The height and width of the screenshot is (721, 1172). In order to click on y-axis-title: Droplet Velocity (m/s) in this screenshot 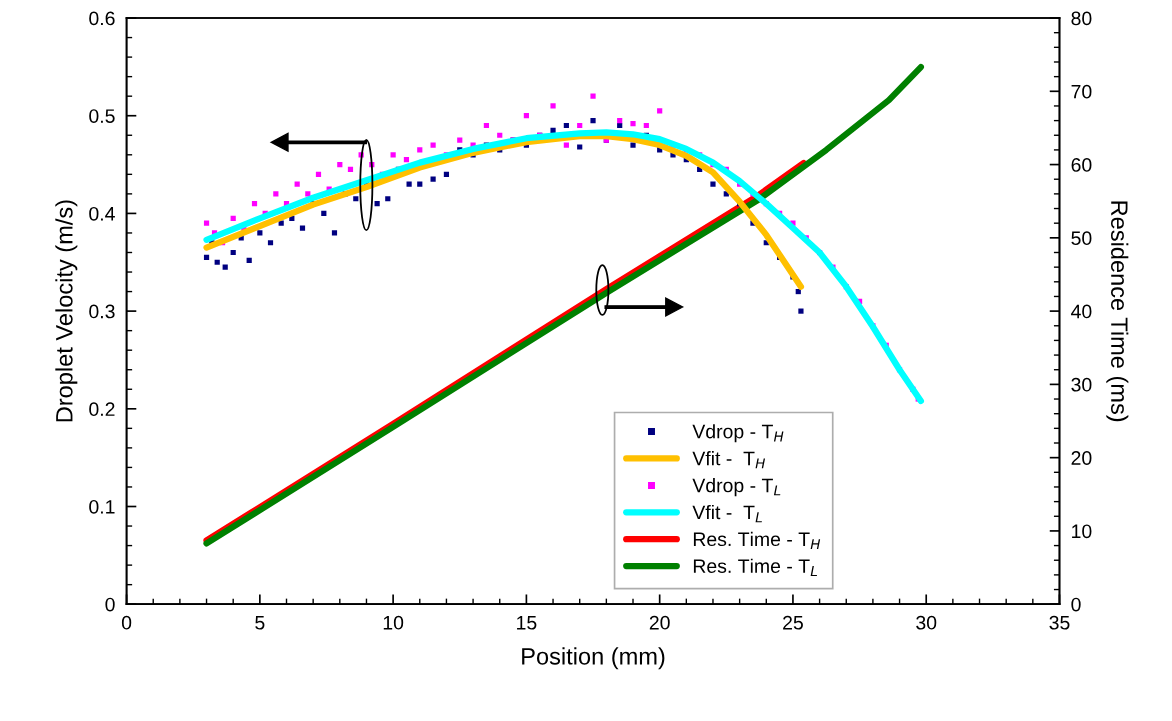, I will do `click(66, 311)`.